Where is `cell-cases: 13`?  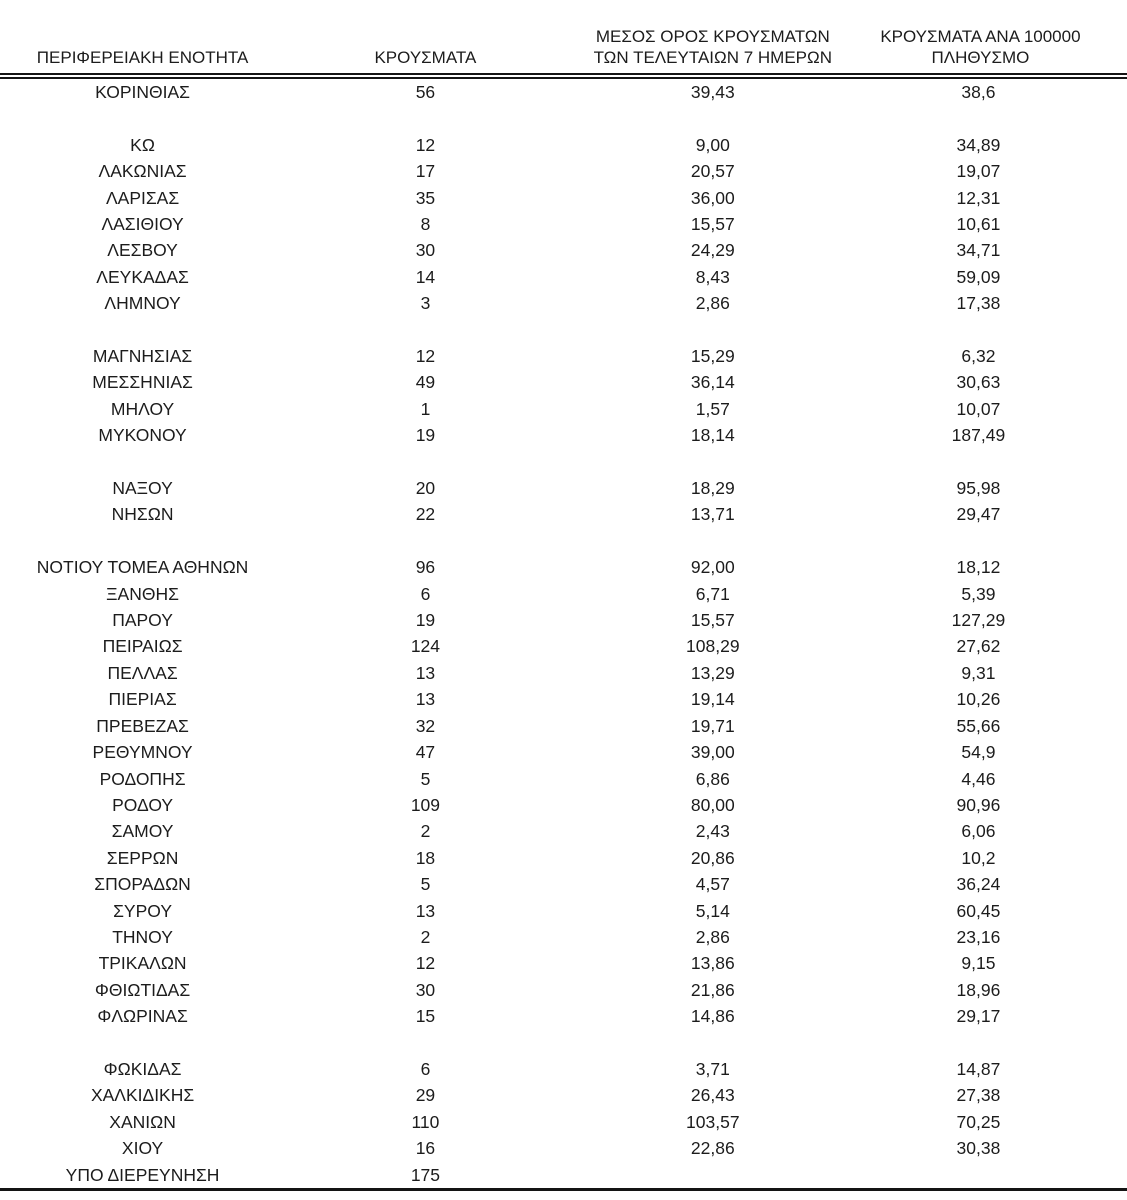 cell-cases: 13 is located at coordinates (425, 699).